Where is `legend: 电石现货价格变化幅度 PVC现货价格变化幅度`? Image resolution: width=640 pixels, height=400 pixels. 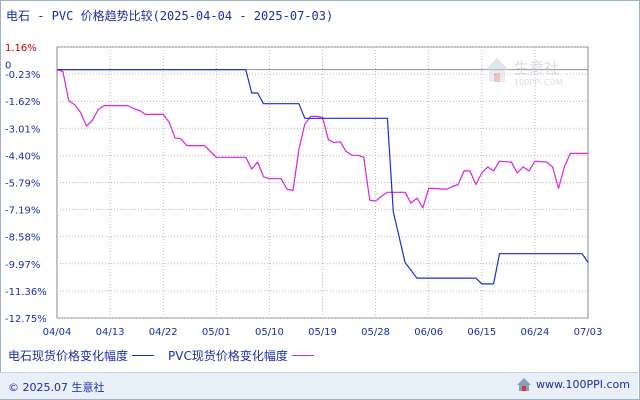 legend: 电石现货价格变化幅度 PVC现货价格变化幅度 is located at coordinates (168, 355).